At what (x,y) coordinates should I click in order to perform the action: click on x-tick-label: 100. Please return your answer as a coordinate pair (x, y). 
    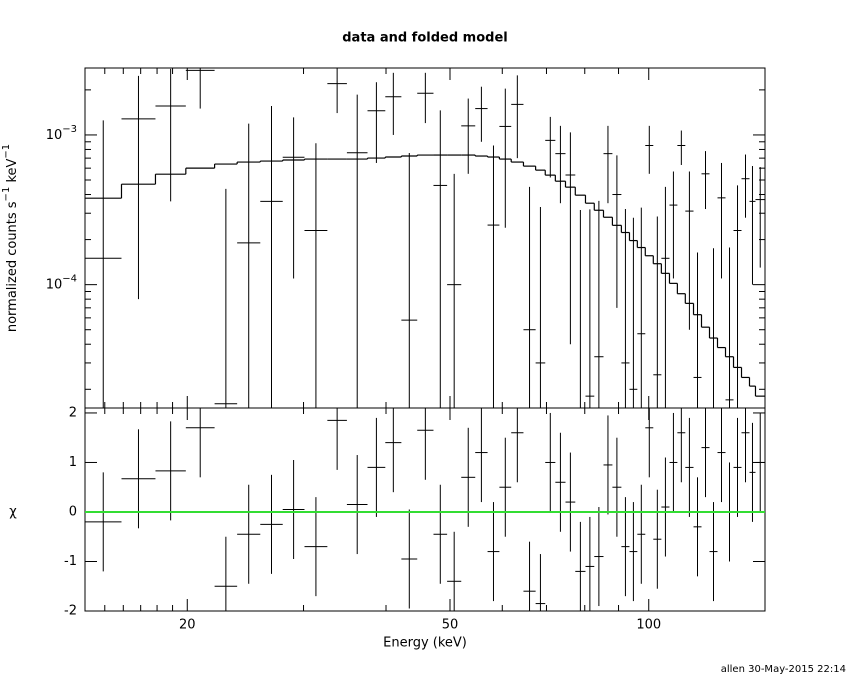
    Looking at the image, I should click on (648, 625).